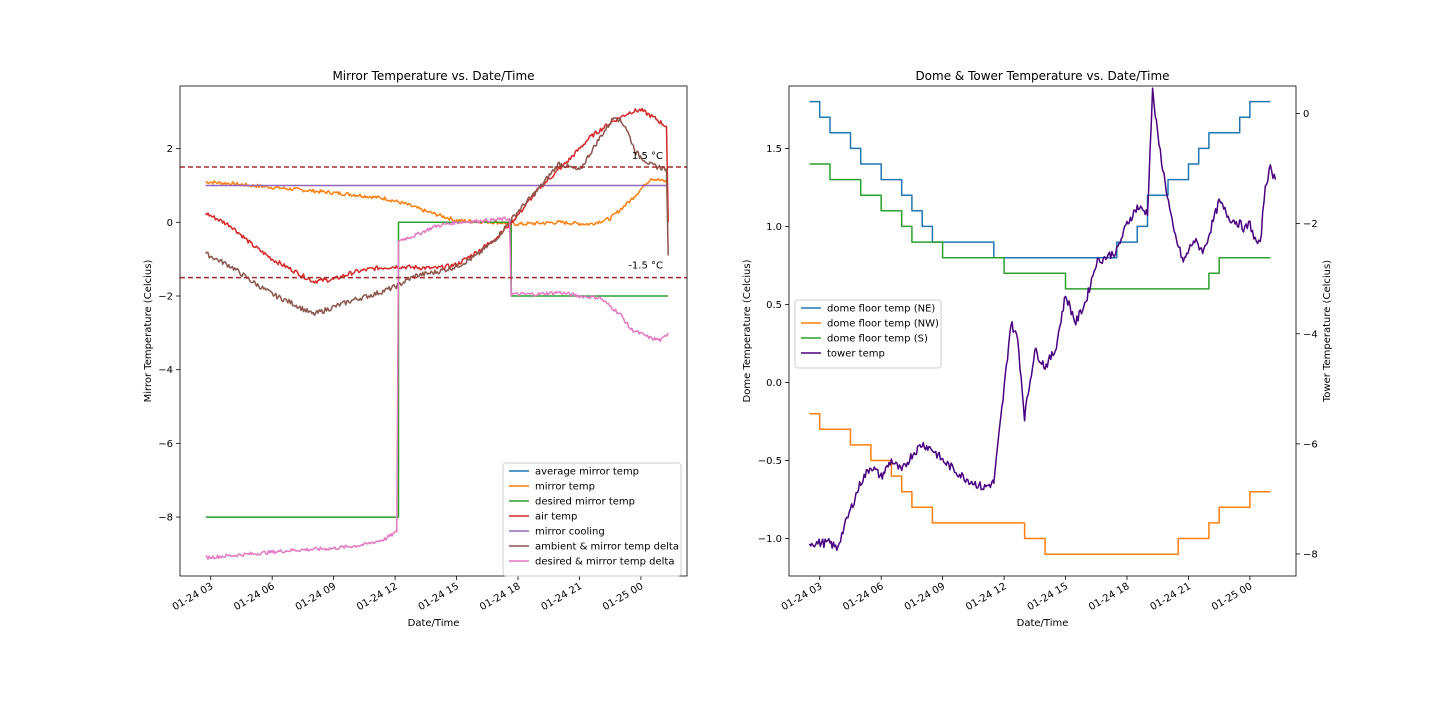  What do you see at coordinates (607, 547) in the screenshot?
I see `legend-label: ambient & mirror temp delta` at bounding box center [607, 547].